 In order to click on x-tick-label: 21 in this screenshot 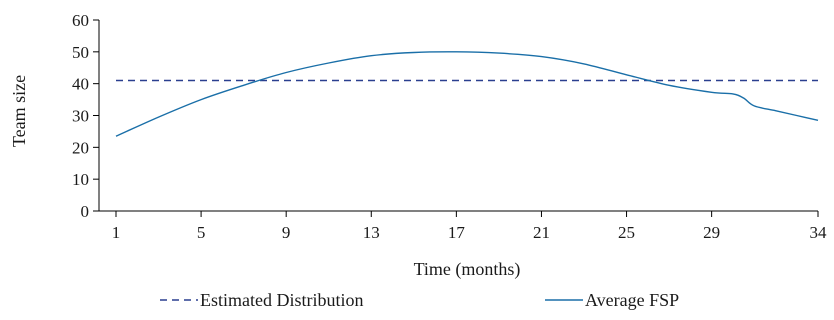, I will do `click(541, 232)`.